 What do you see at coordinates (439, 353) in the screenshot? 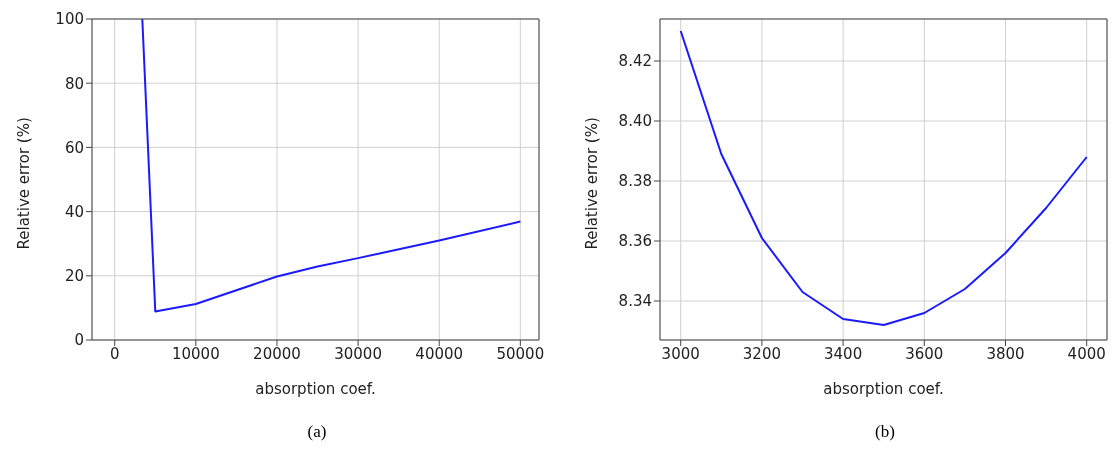
I see `x-tick-label: 40000` at bounding box center [439, 353].